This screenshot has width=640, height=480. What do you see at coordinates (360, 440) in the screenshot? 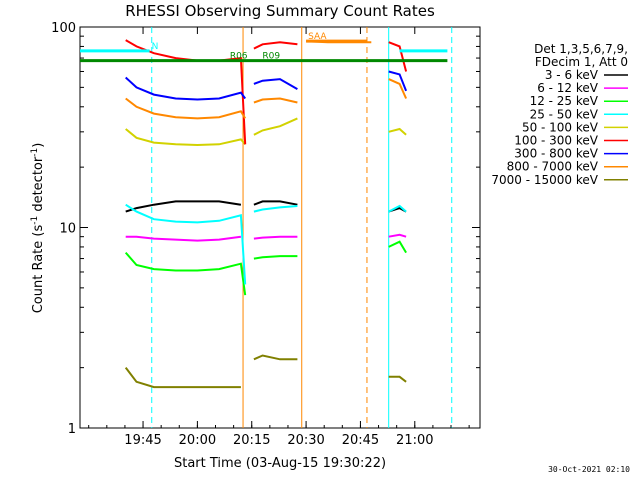
I see `x-tick-label-4: 20:45` at bounding box center [360, 440].